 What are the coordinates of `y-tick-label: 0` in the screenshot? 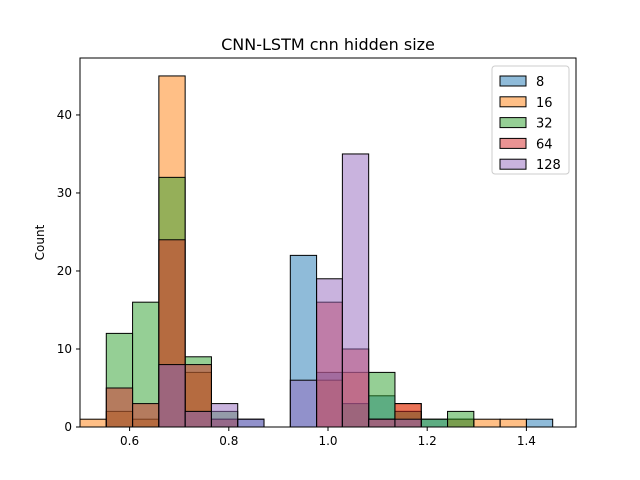 It's located at (68, 427).